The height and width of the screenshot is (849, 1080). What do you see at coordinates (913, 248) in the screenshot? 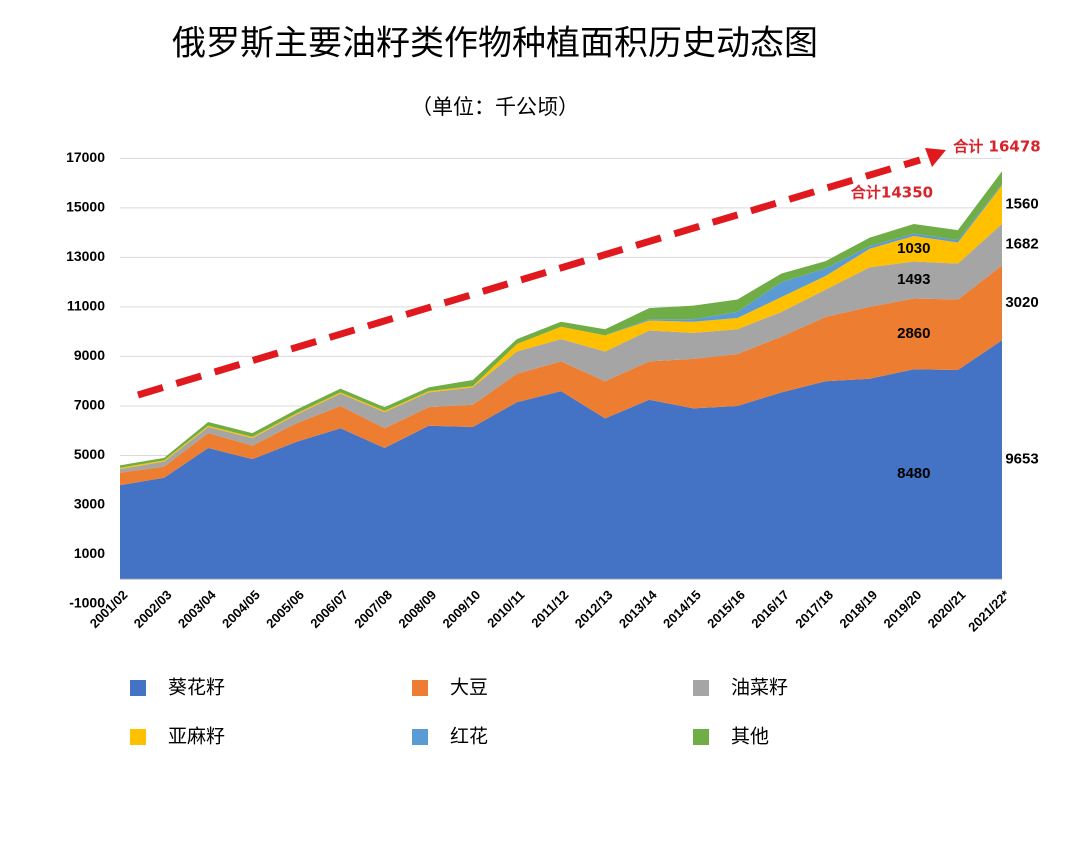
I see `data-label: 1030` at bounding box center [913, 248].